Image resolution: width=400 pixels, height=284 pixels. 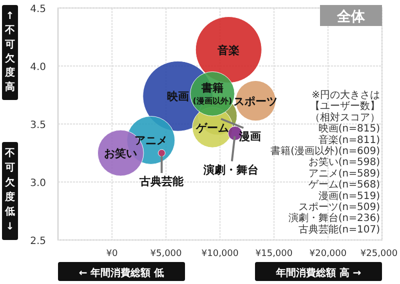 I want to click on annotation: ゲーム(n=568), so click(x=344, y=185).